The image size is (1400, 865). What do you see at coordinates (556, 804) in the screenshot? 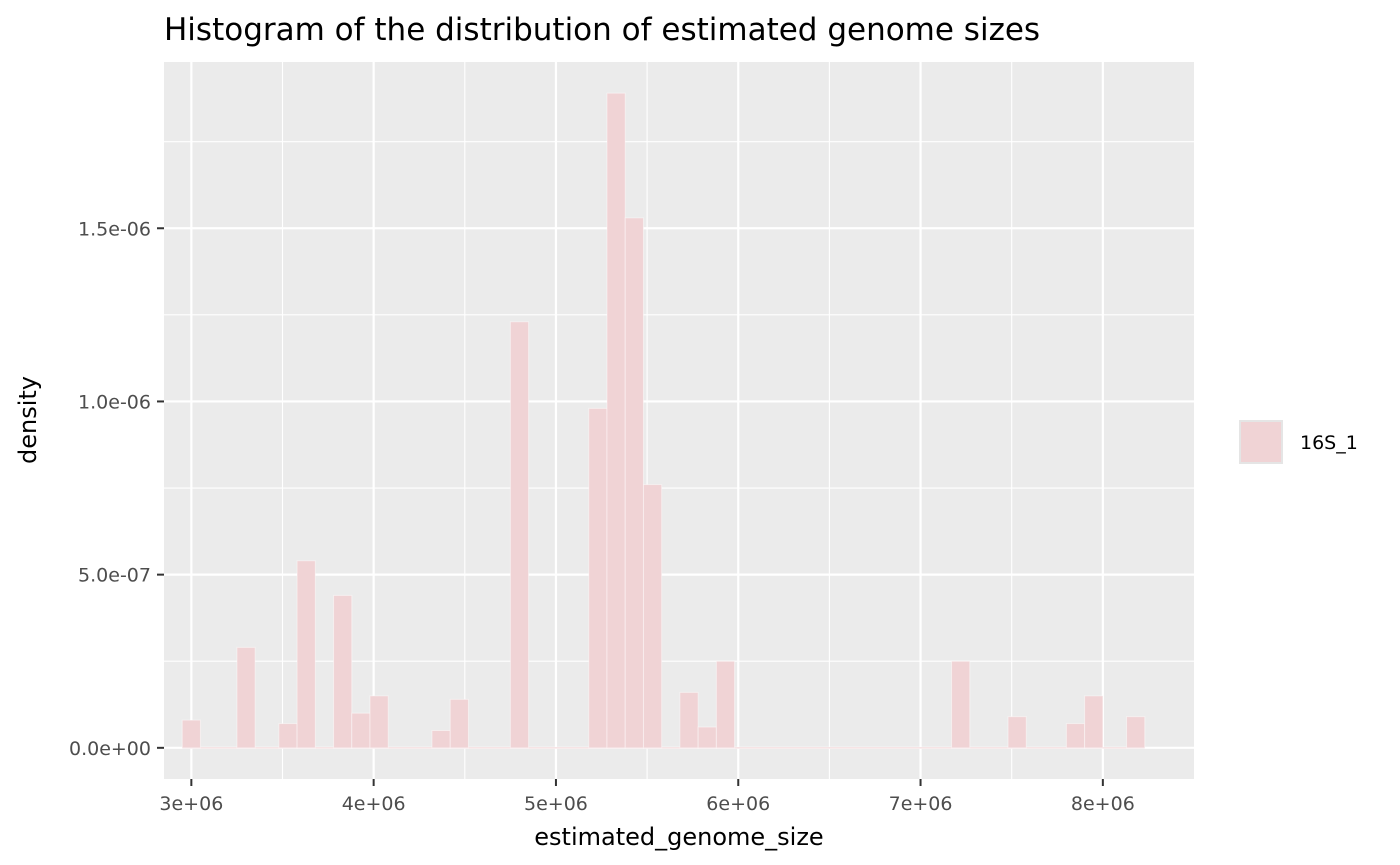
I see `x-tick-label: 5e+06` at bounding box center [556, 804].